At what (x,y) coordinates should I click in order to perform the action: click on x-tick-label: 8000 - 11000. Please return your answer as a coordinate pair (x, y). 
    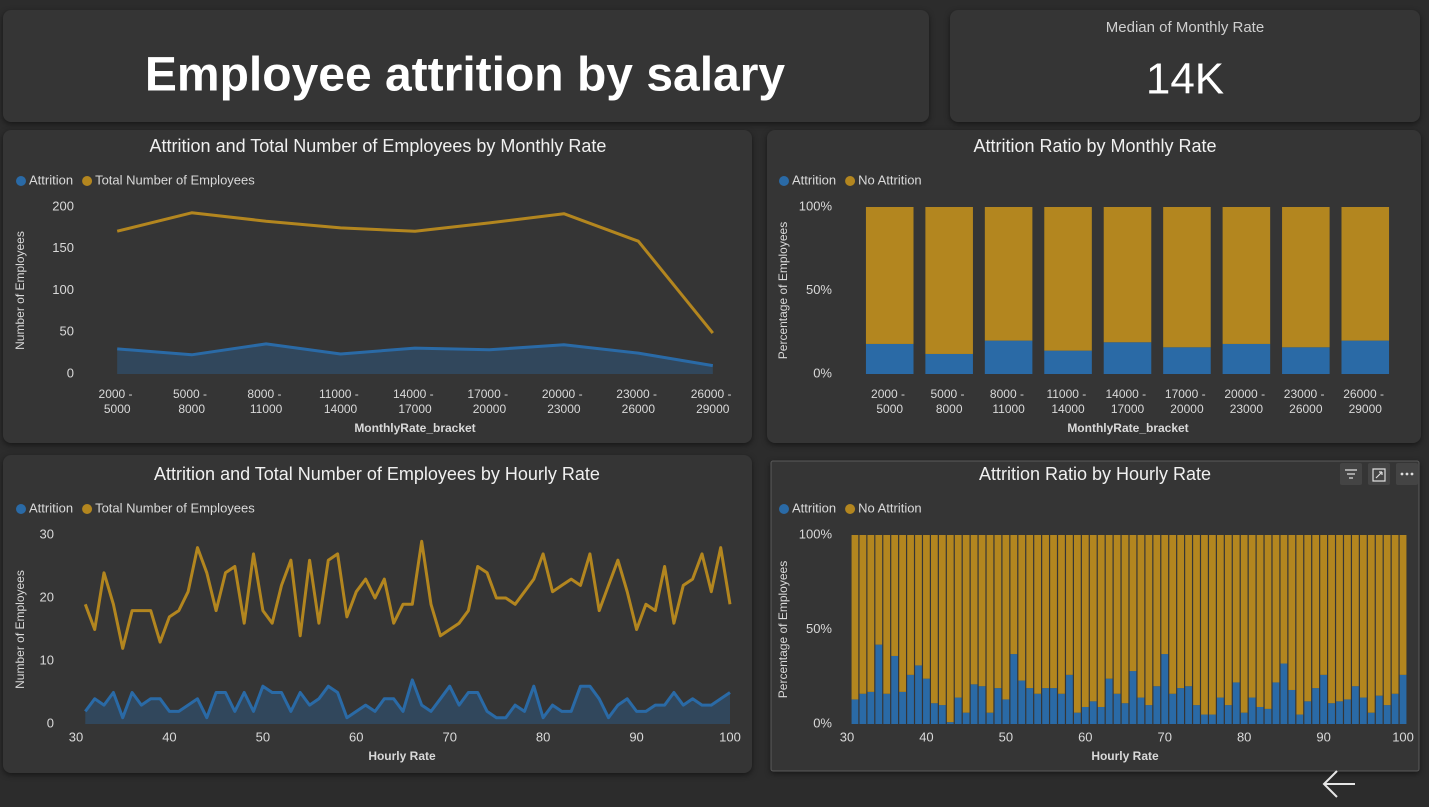
    Looking at the image, I should click on (265, 401).